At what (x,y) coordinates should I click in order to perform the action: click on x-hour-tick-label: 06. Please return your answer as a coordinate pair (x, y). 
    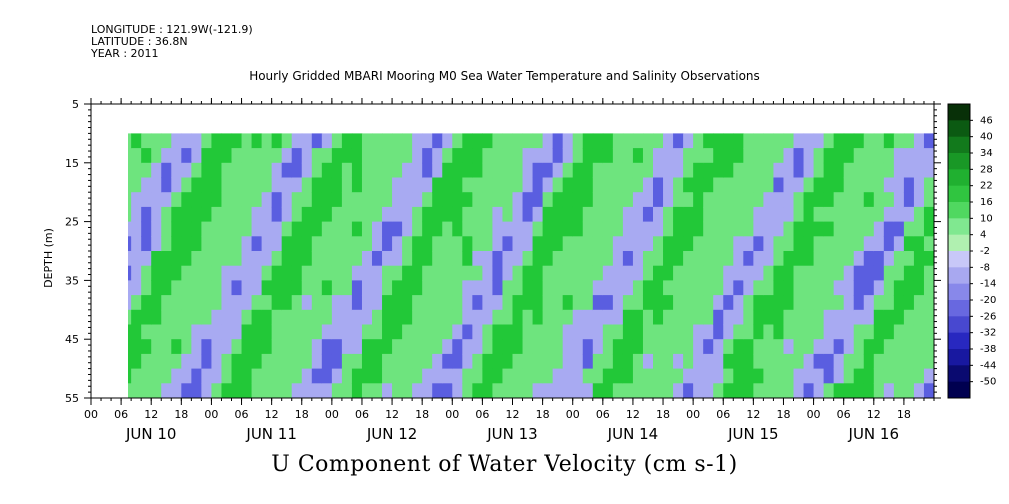
    Looking at the image, I should click on (603, 414).